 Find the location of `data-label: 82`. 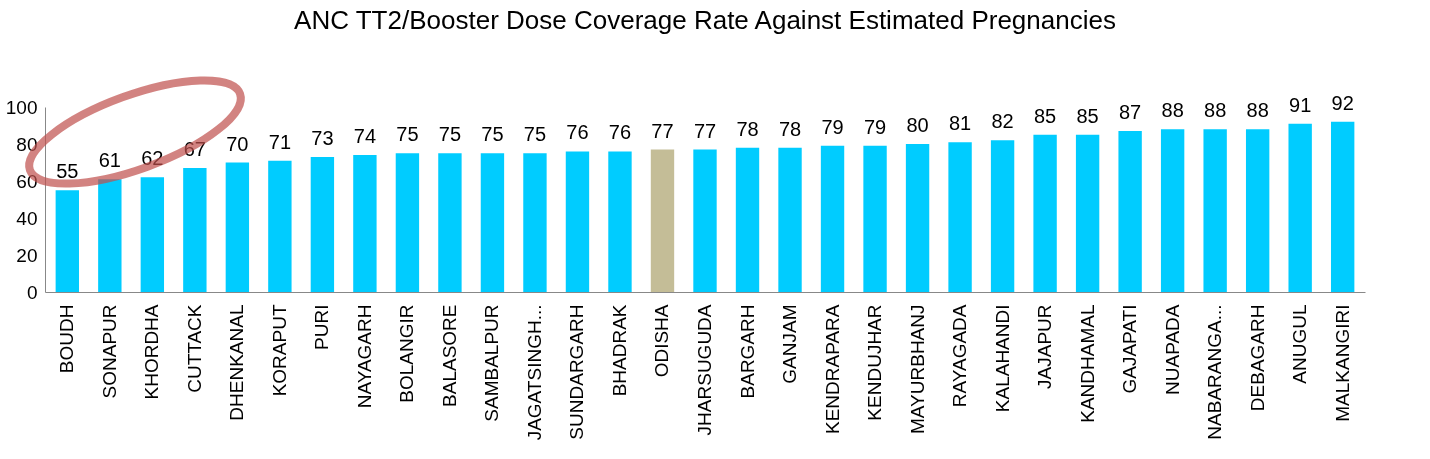

data-label: 82 is located at coordinates (1002, 121).